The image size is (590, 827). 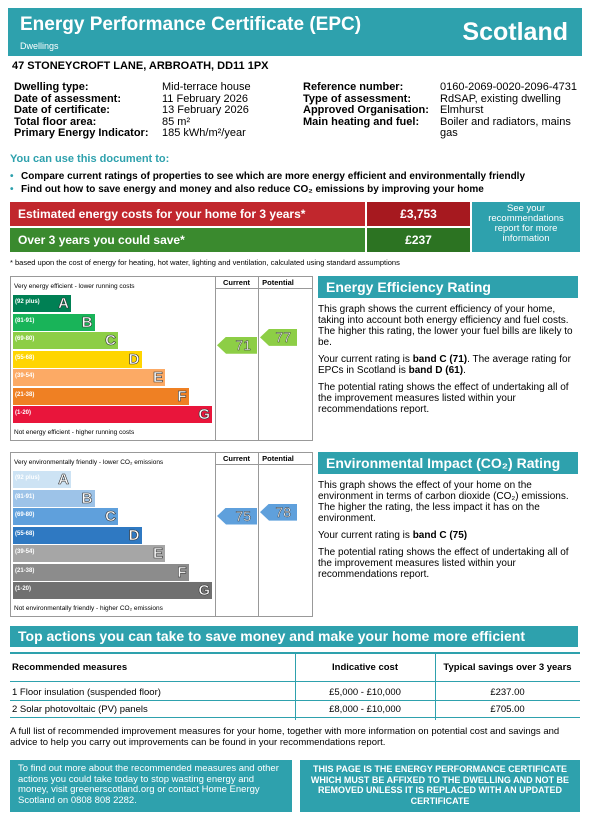 What do you see at coordinates (237, 516) in the screenshot?
I see `rating-arrow: 75` at bounding box center [237, 516].